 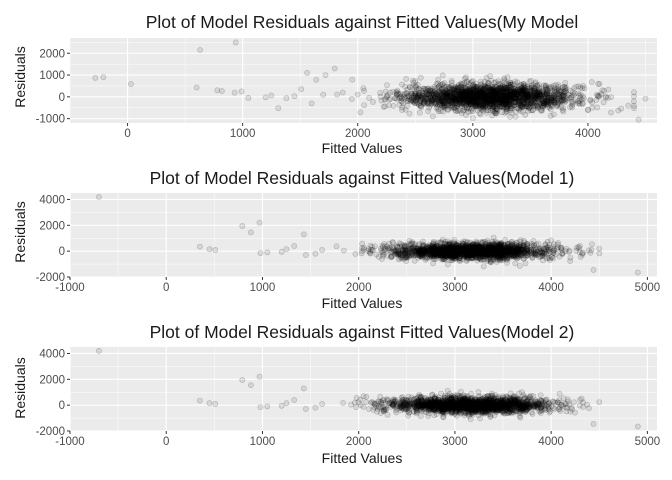 I want to click on x-axis-title: Fitted Values, so click(x=362, y=148).